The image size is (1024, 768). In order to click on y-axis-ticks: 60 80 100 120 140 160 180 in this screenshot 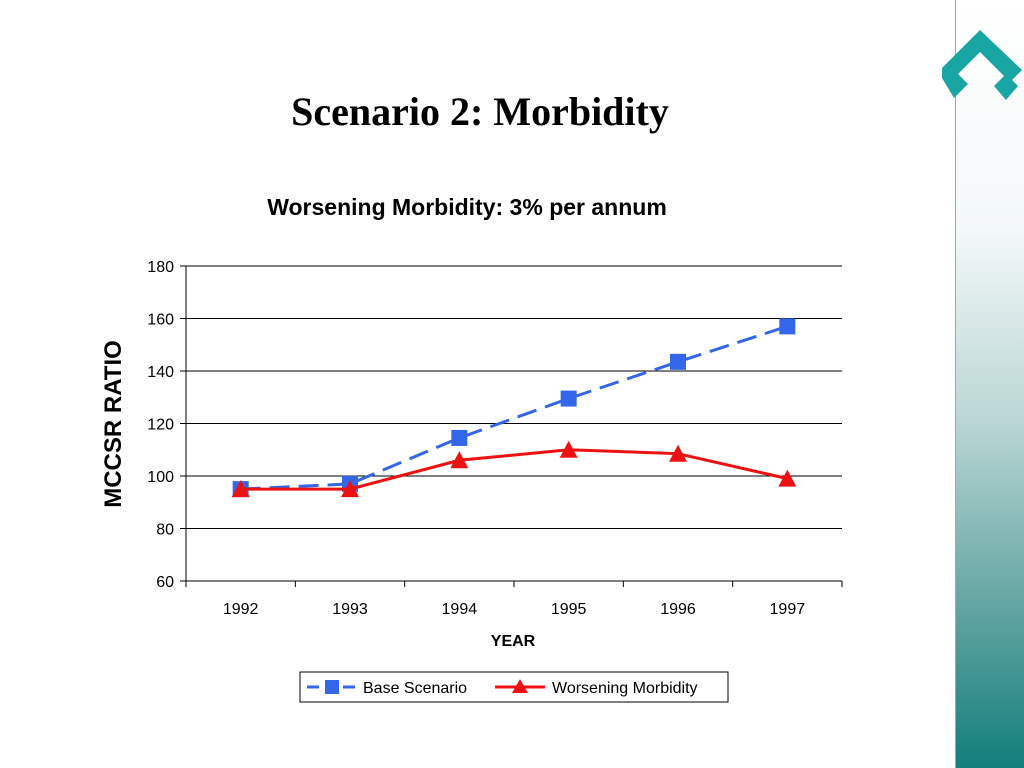, I will do `click(166, 425)`.